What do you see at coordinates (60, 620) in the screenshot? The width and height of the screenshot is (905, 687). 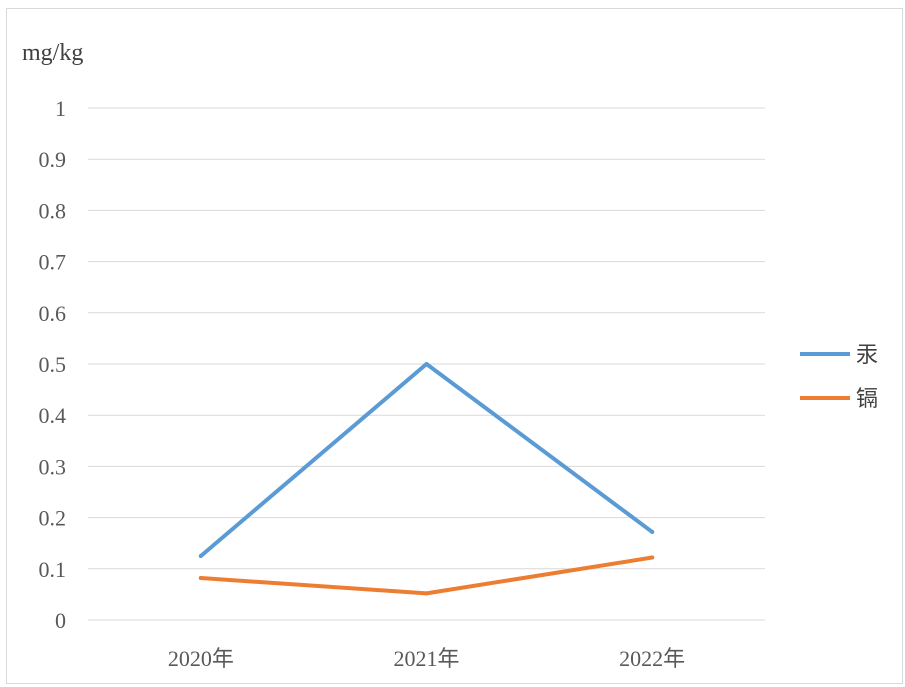 I see `y-tick-label: 0` at bounding box center [60, 620].